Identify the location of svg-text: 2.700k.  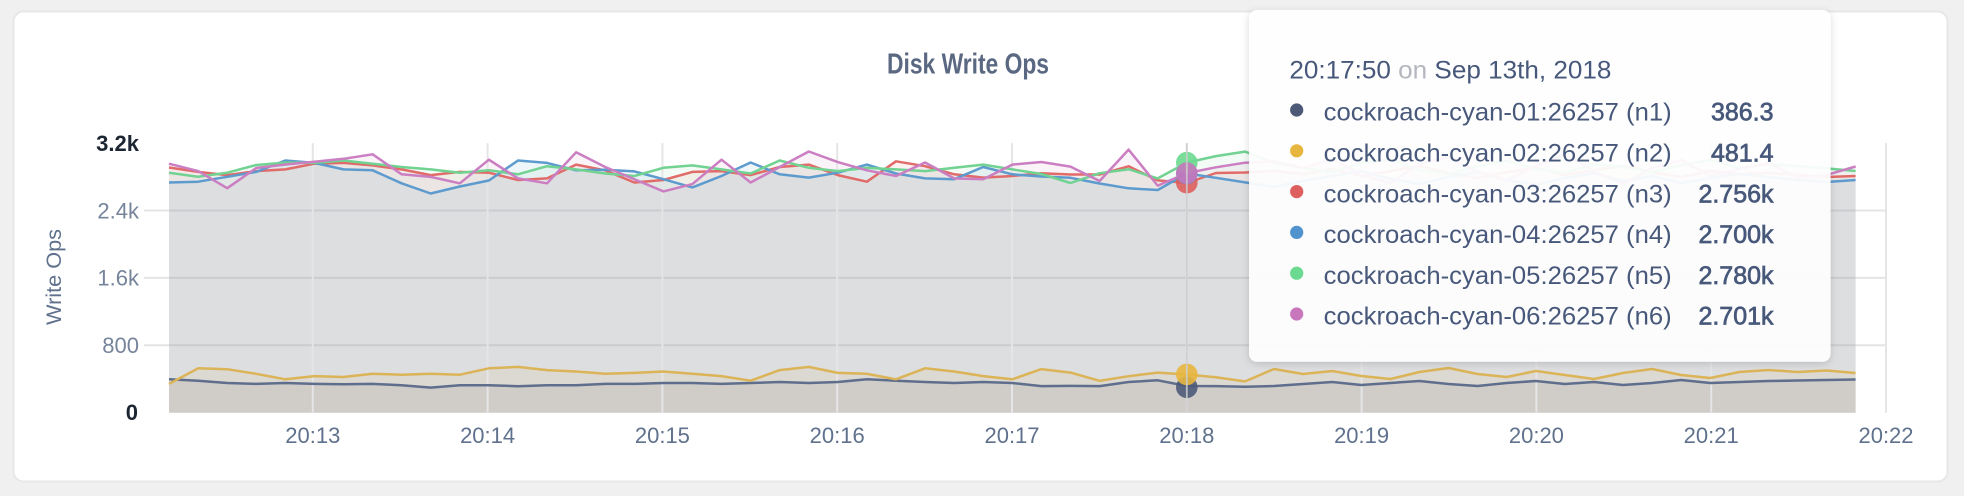
(1736, 235).